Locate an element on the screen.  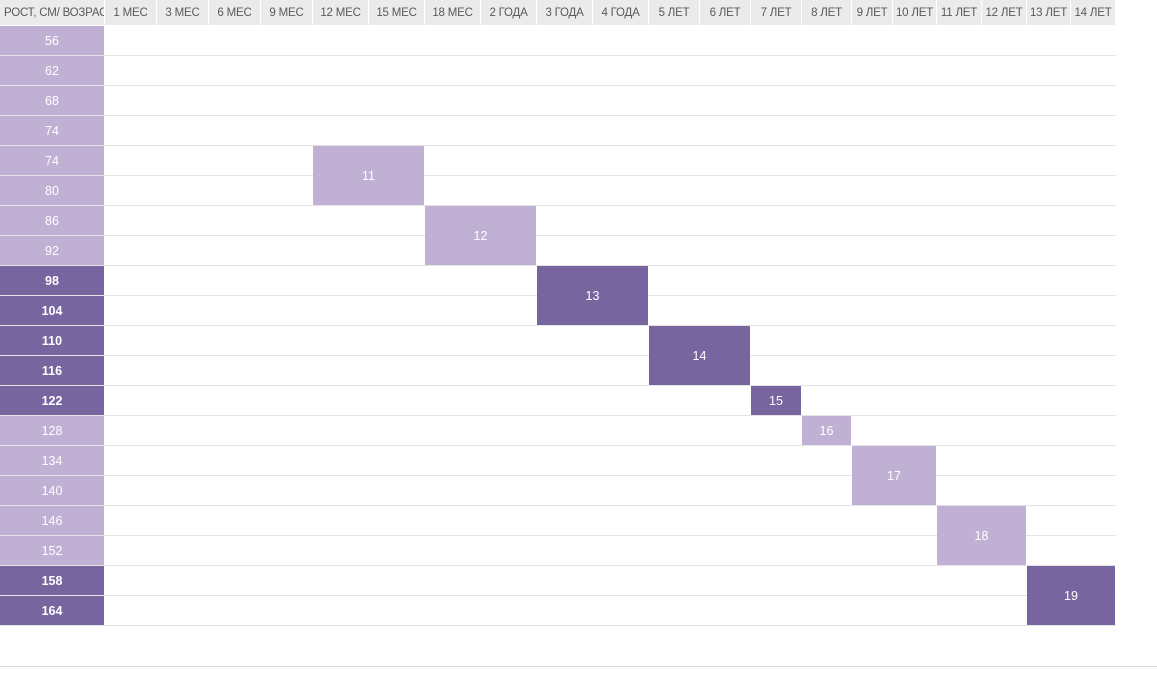
height-cell: 158 is located at coordinates (52, 580).